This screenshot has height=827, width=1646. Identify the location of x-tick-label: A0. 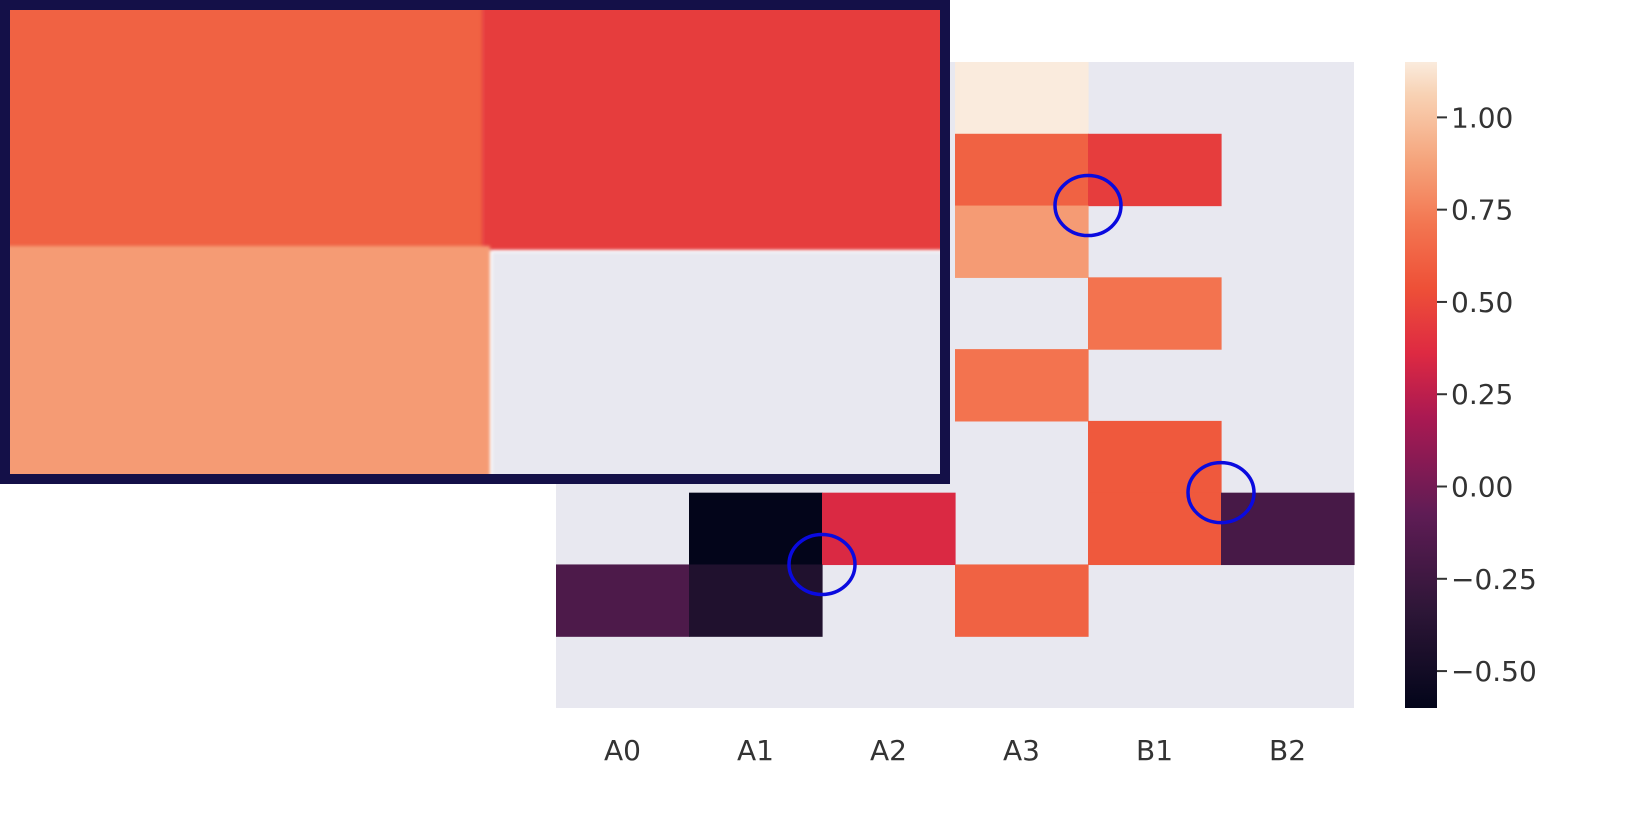
(622, 750).